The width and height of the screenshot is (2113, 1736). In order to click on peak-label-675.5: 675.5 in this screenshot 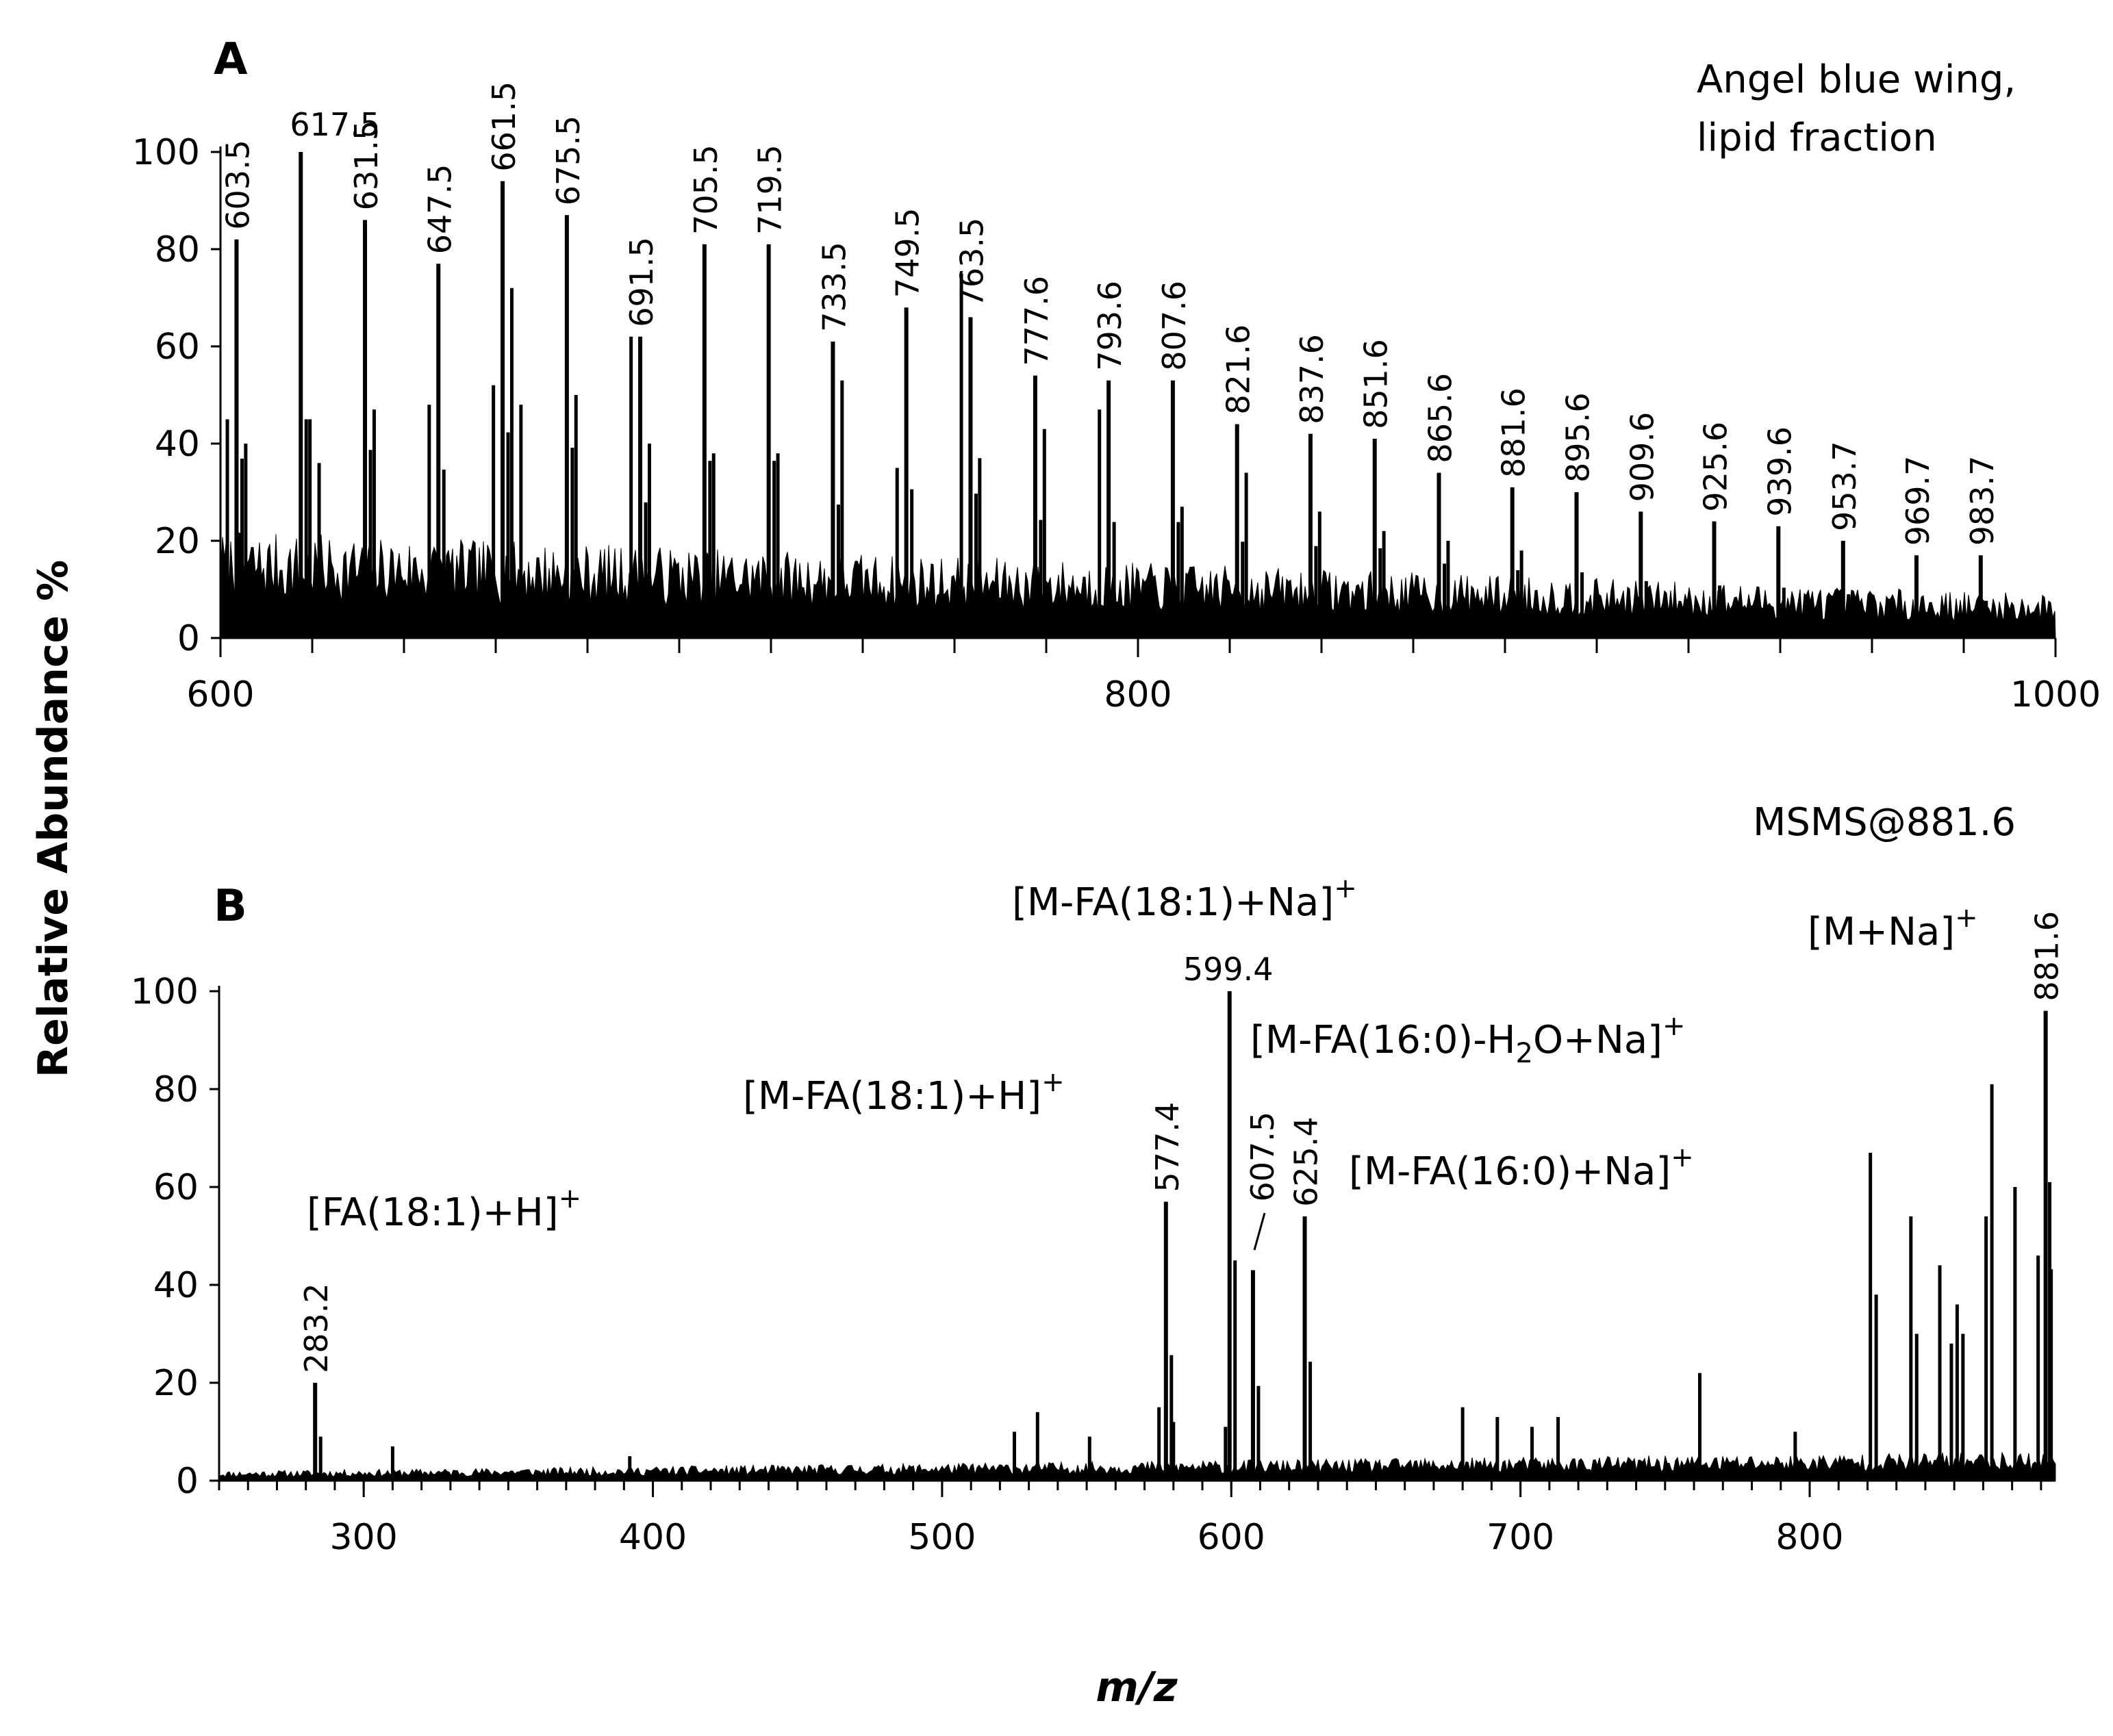, I will do `click(568, 161)`.